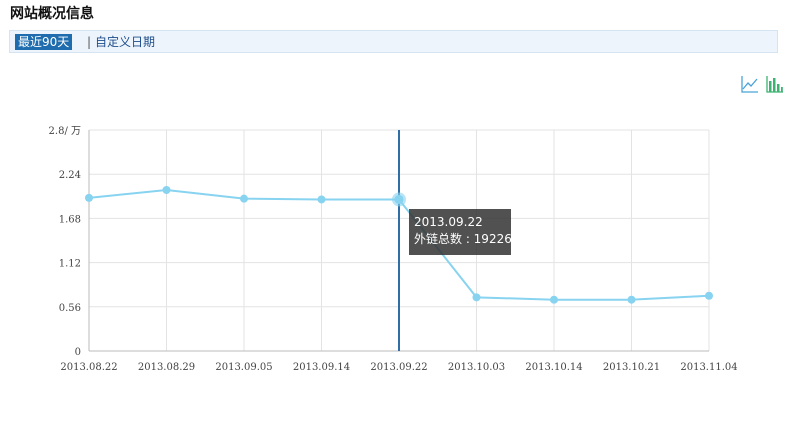 The image size is (786, 423). I want to click on range-last-90-days-tab: 最近90天, so click(44, 42).